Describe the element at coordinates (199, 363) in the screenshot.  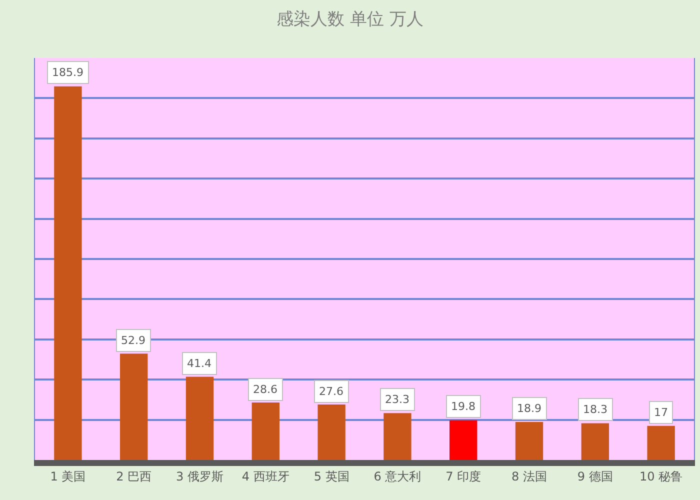
I see `data-label: 41.4` at that location.